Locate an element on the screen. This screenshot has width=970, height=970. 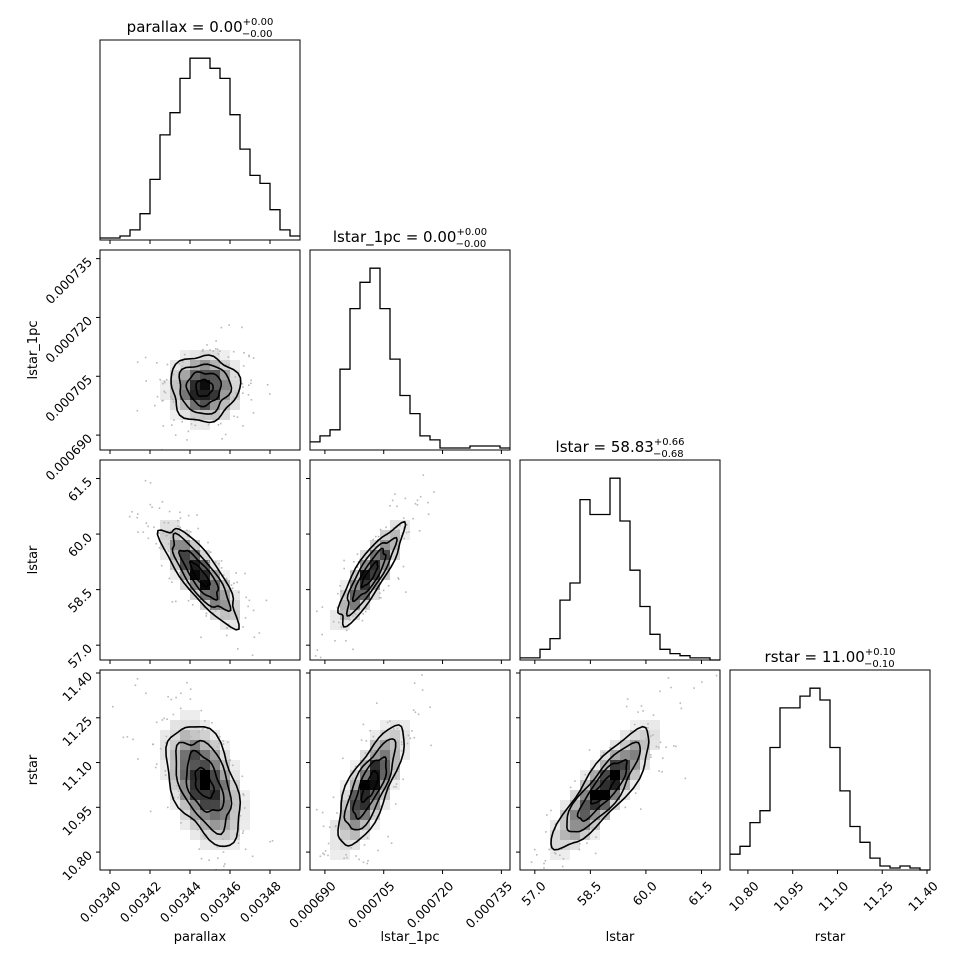
y-tick-label: 11.40 is located at coordinates (77, 686).